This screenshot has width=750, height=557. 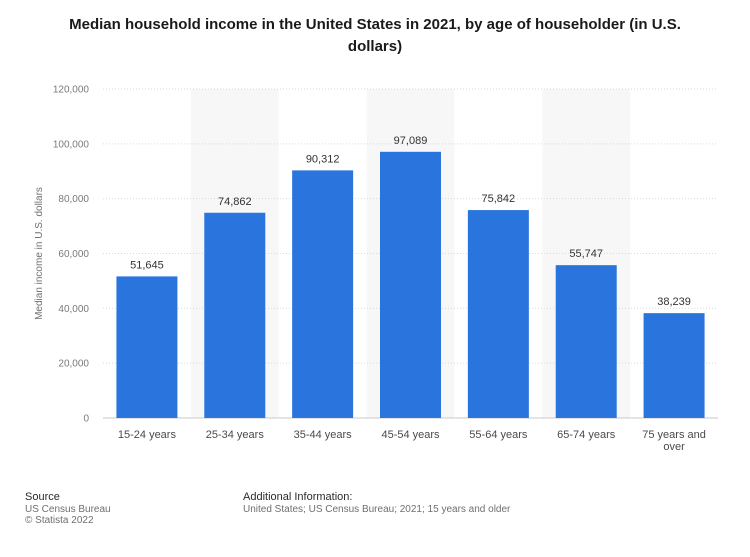 What do you see at coordinates (323, 435) in the screenshot?
I see `x-tick-label: 35-44 years` at bounding box center [323, 435].